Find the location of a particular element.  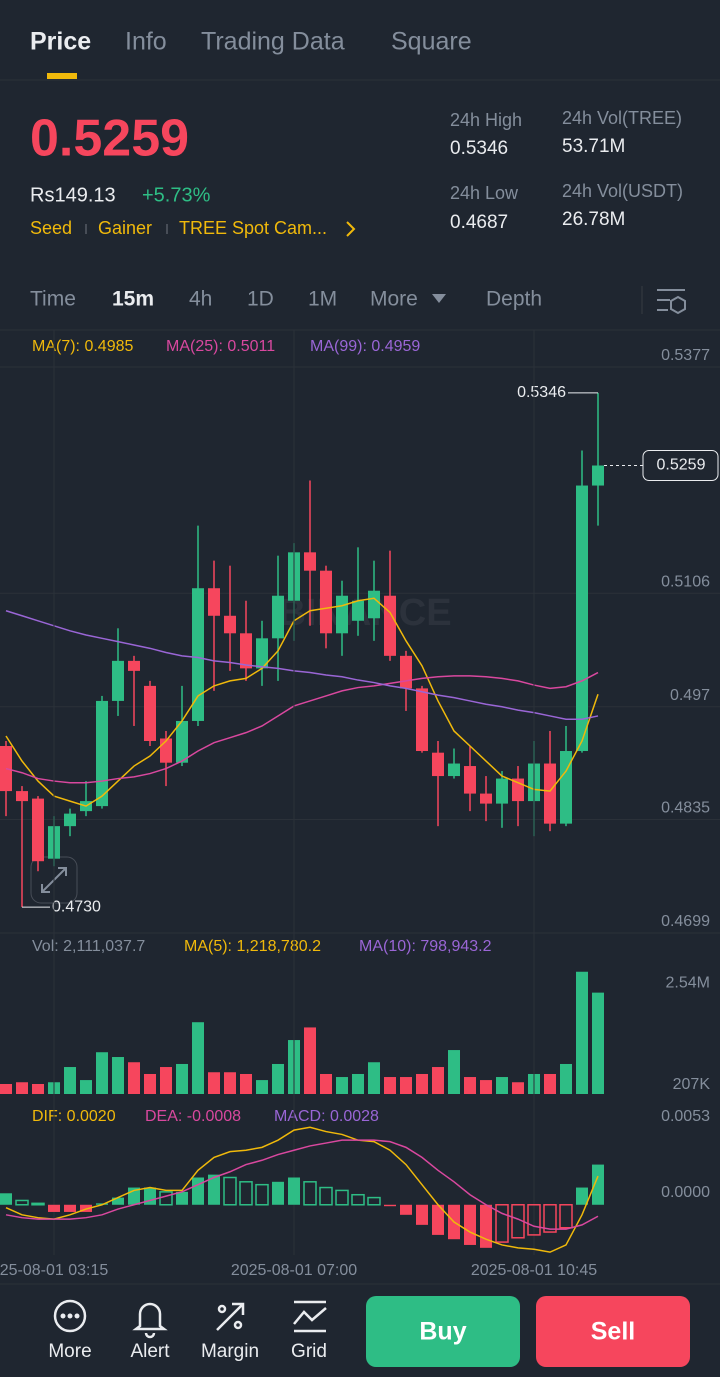

nav-label: Alert is located at coordinates (150, 1351).